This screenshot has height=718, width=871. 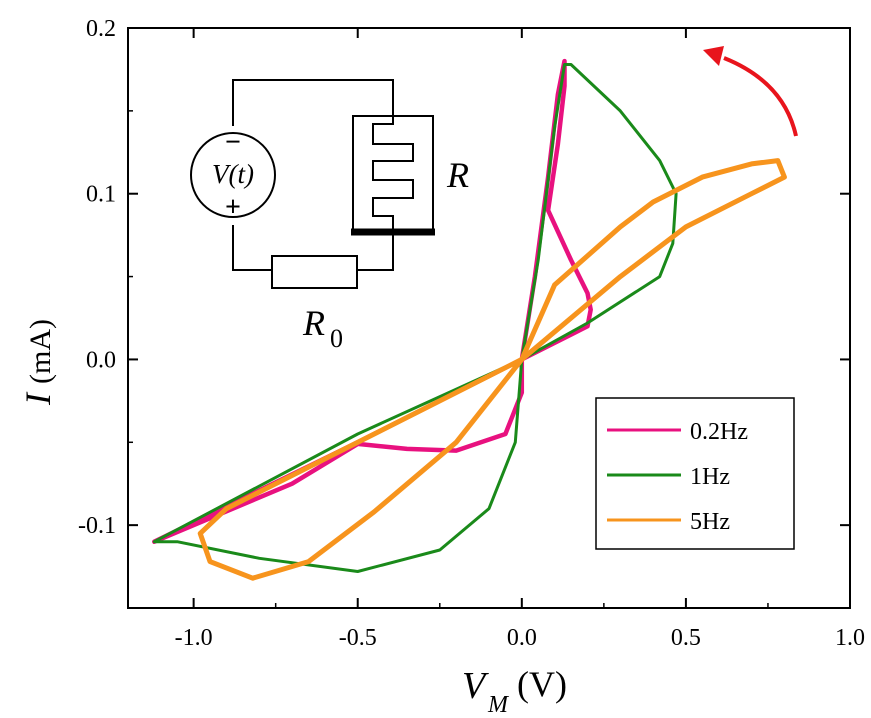 I want to click on x-tick-label: -0.5, so click(x=358, y=638).